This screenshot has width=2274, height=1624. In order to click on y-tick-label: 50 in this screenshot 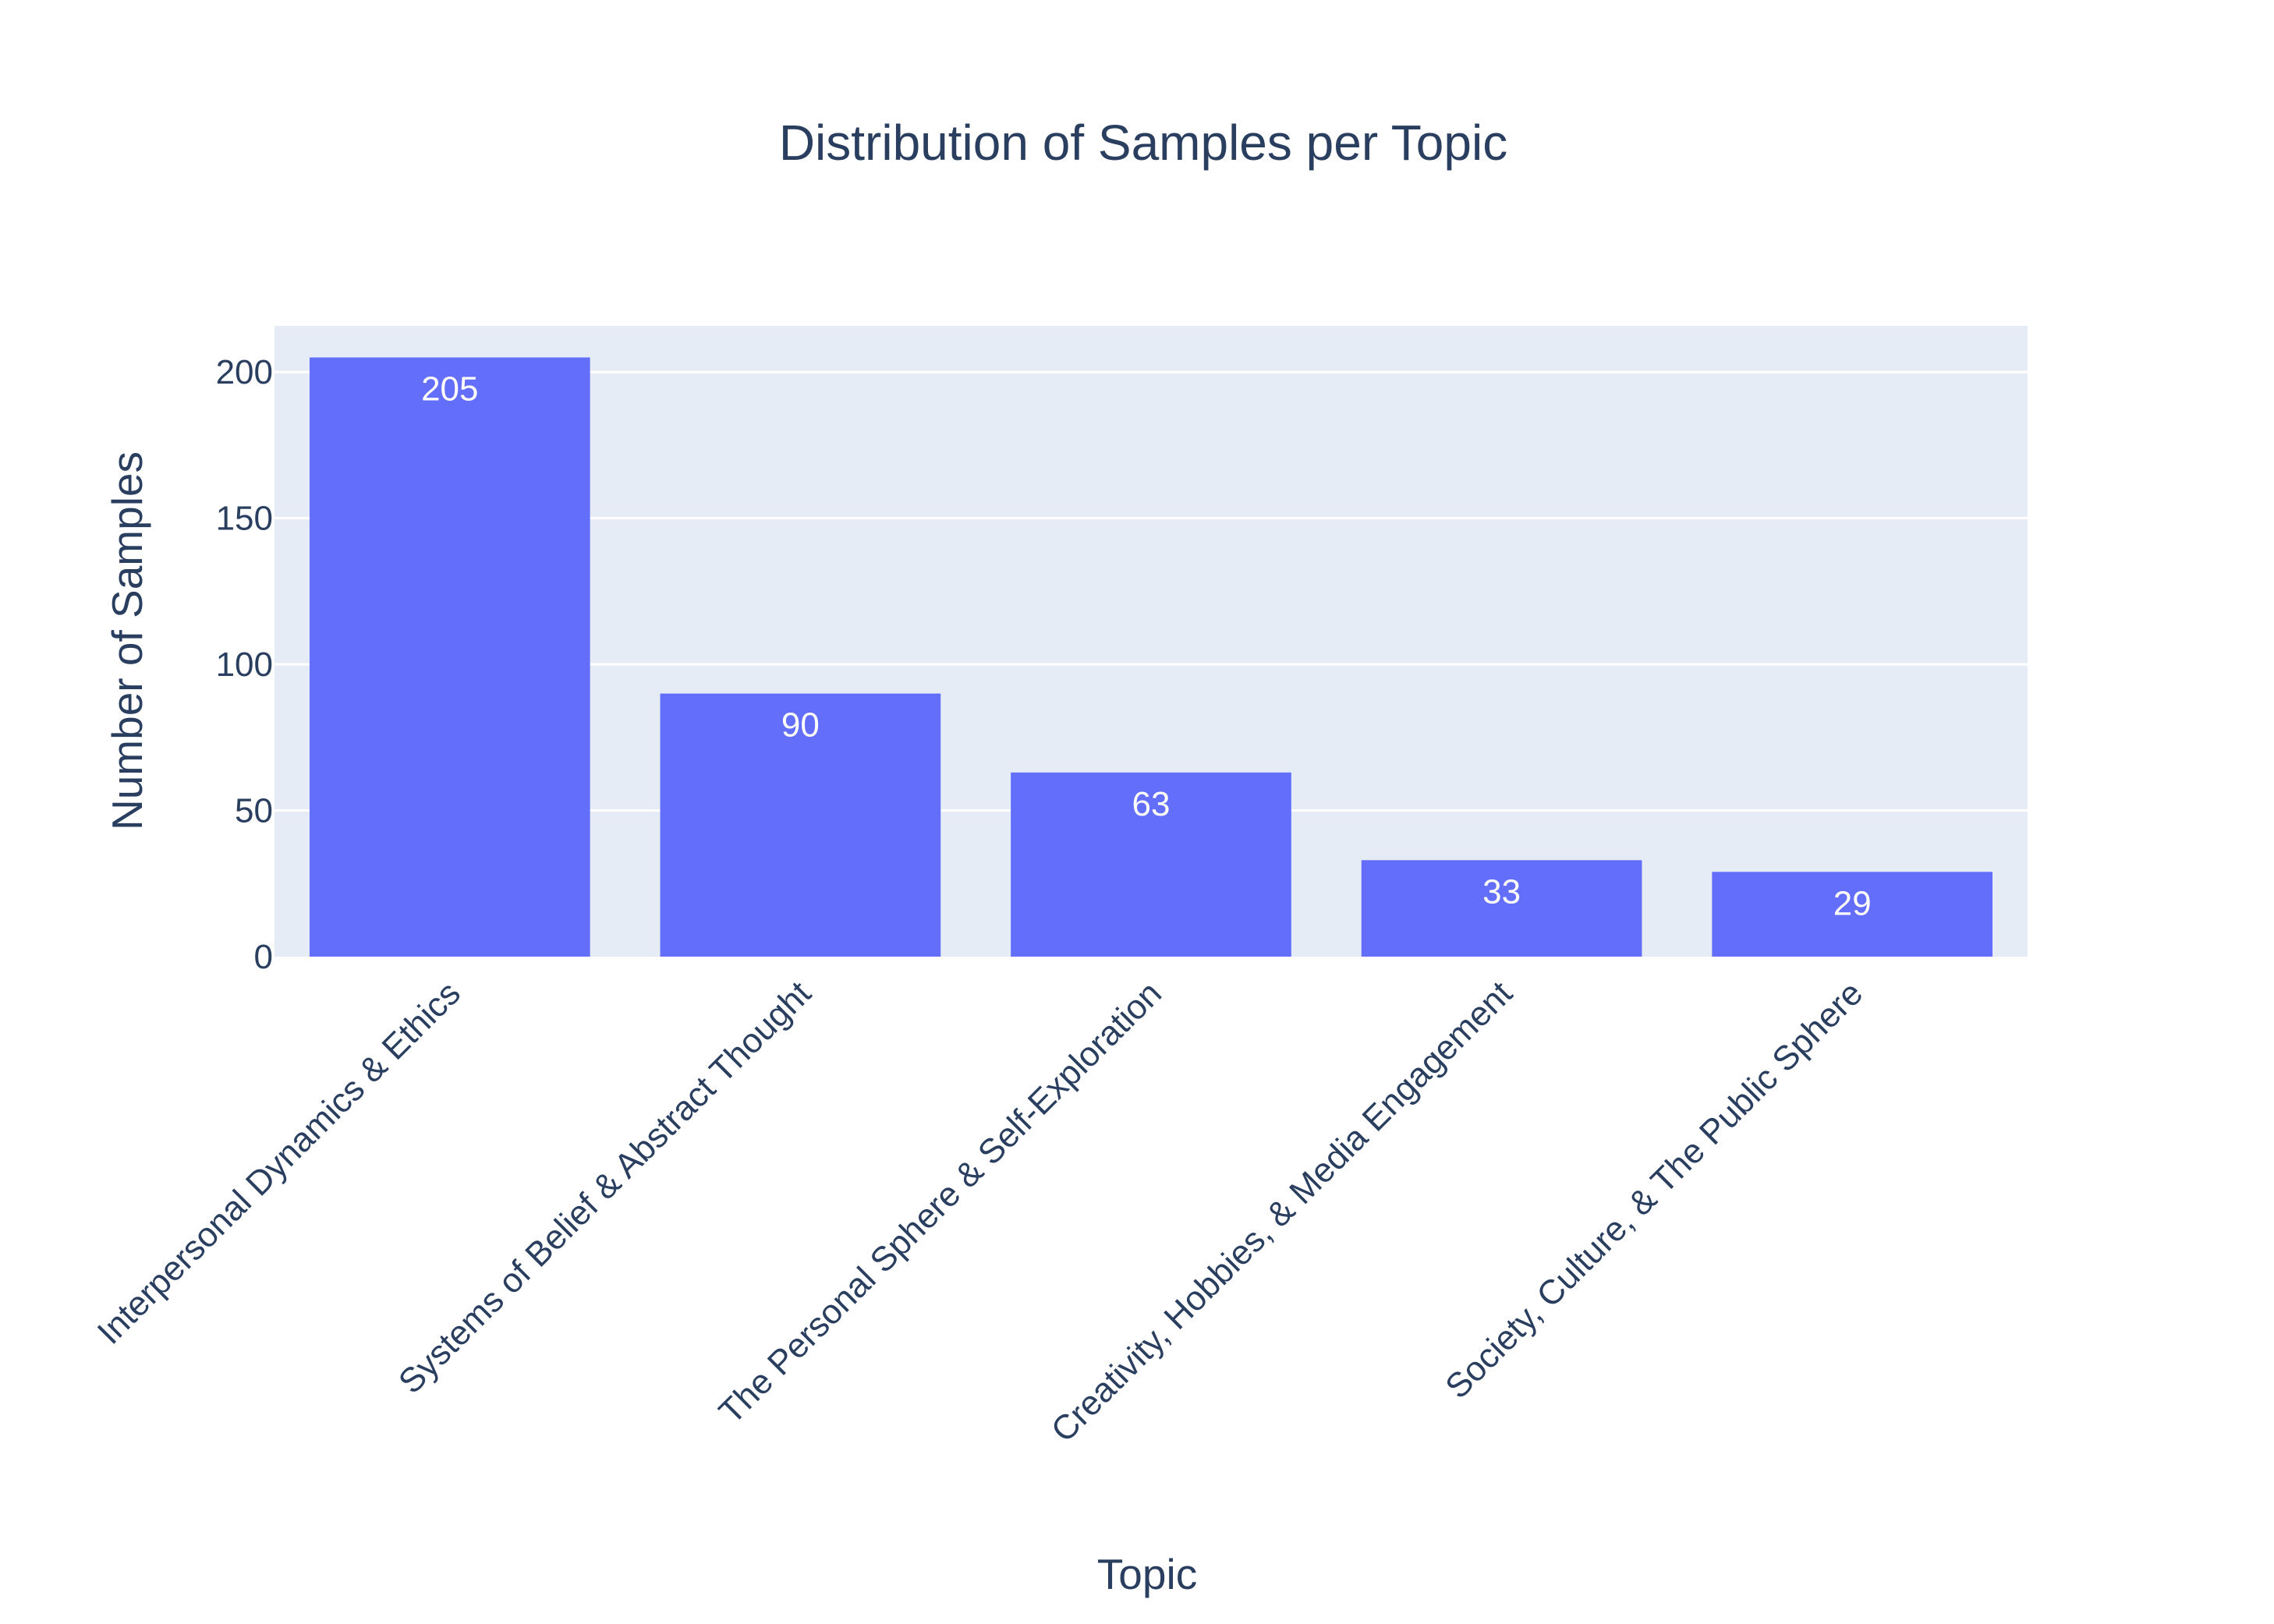, I will do `click(254, 811)`.